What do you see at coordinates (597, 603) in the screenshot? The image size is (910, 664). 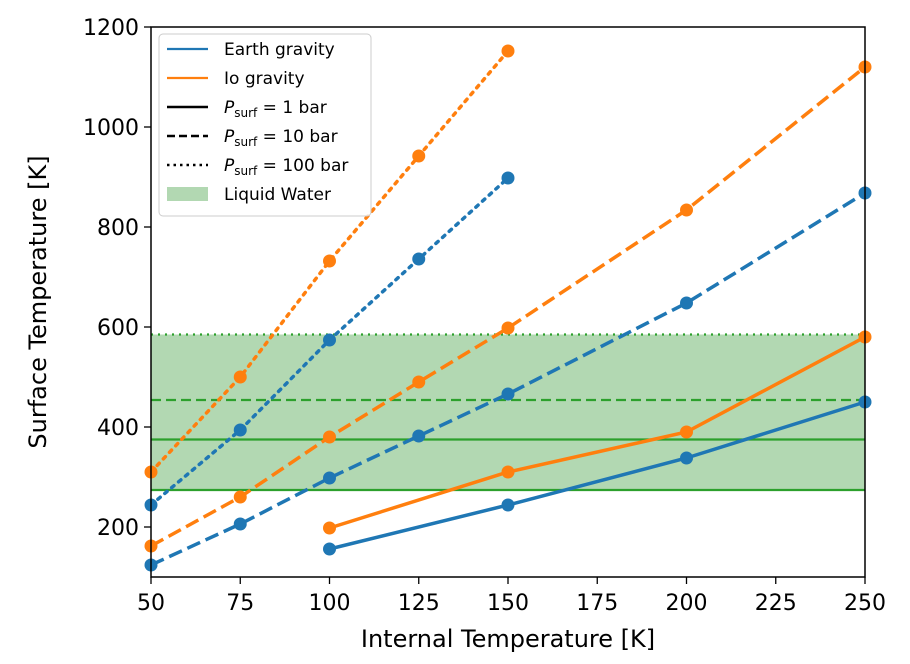 I see `x-tick-label: 175` at bounding box center [597, 603].